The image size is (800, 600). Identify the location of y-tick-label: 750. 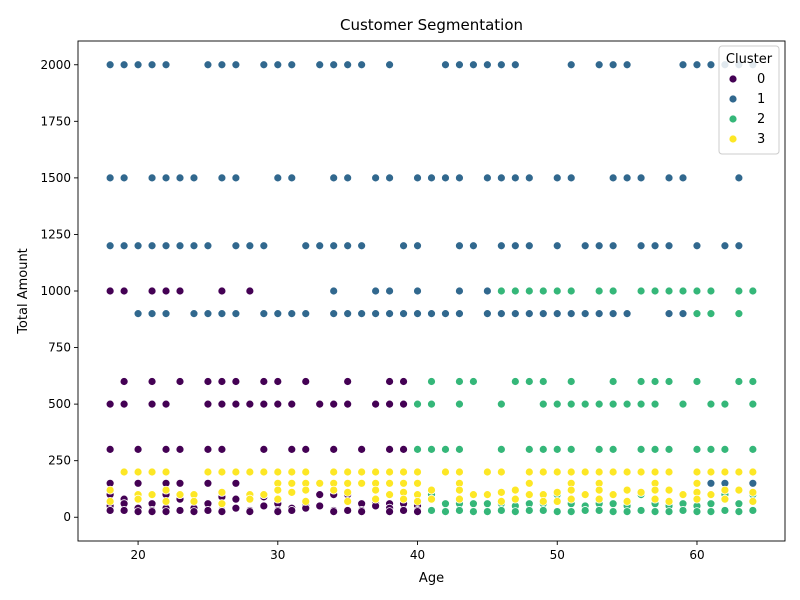
(59, 348).